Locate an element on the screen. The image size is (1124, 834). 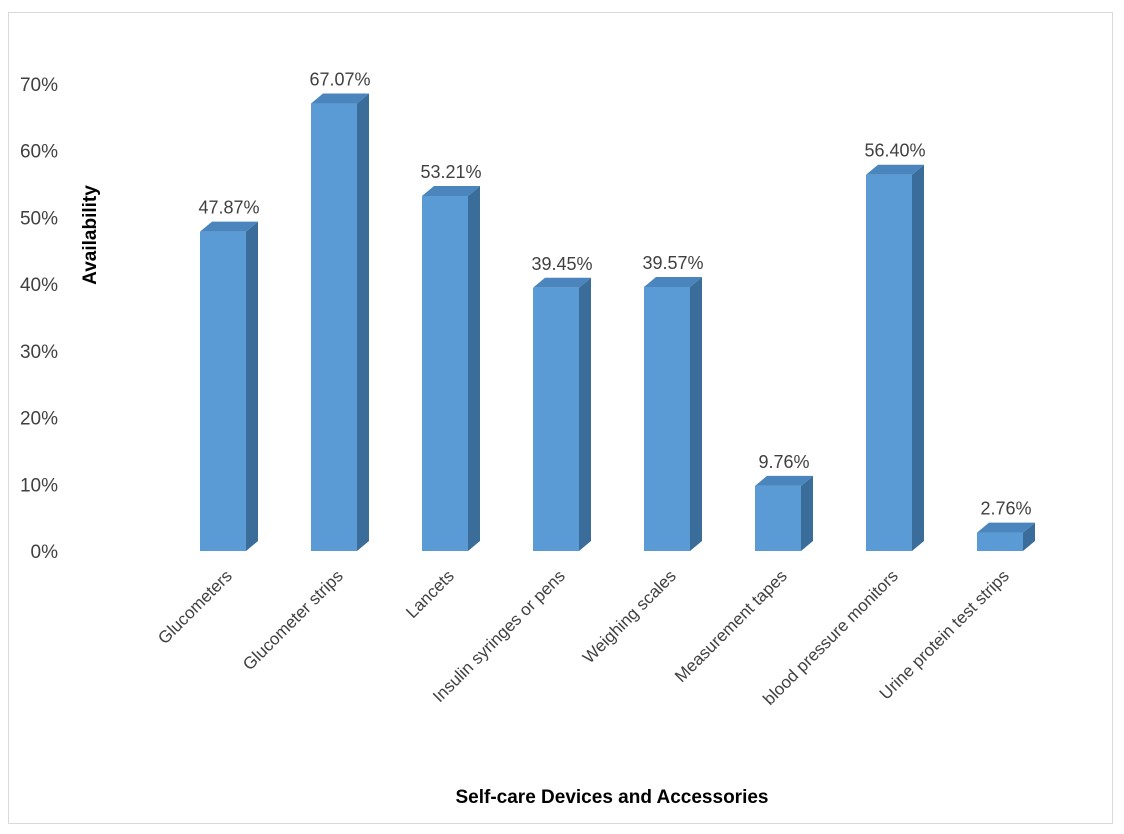
y-tick-label: 50% is located at coordinates (39, 218).